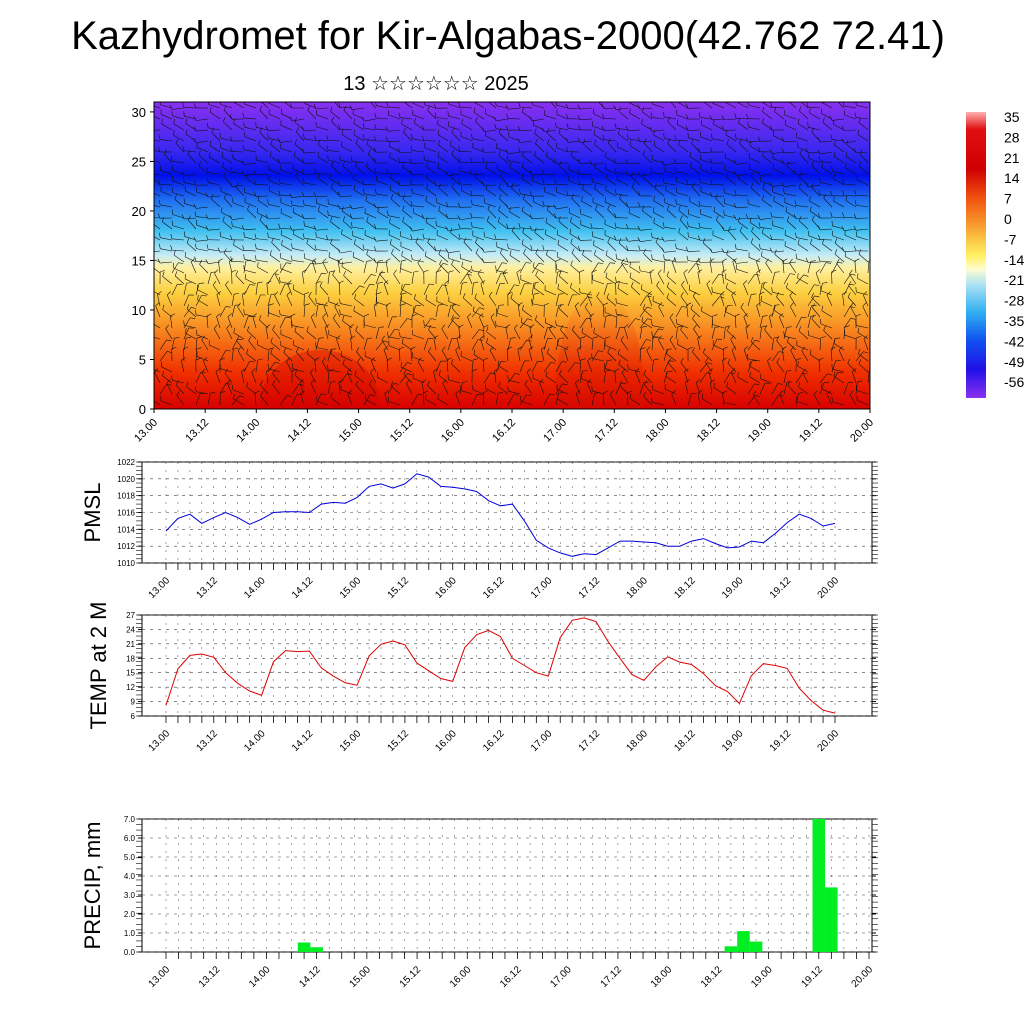  Describe the element at coordinates (500, 515) in the screenshot. I see `series-line` at that location.